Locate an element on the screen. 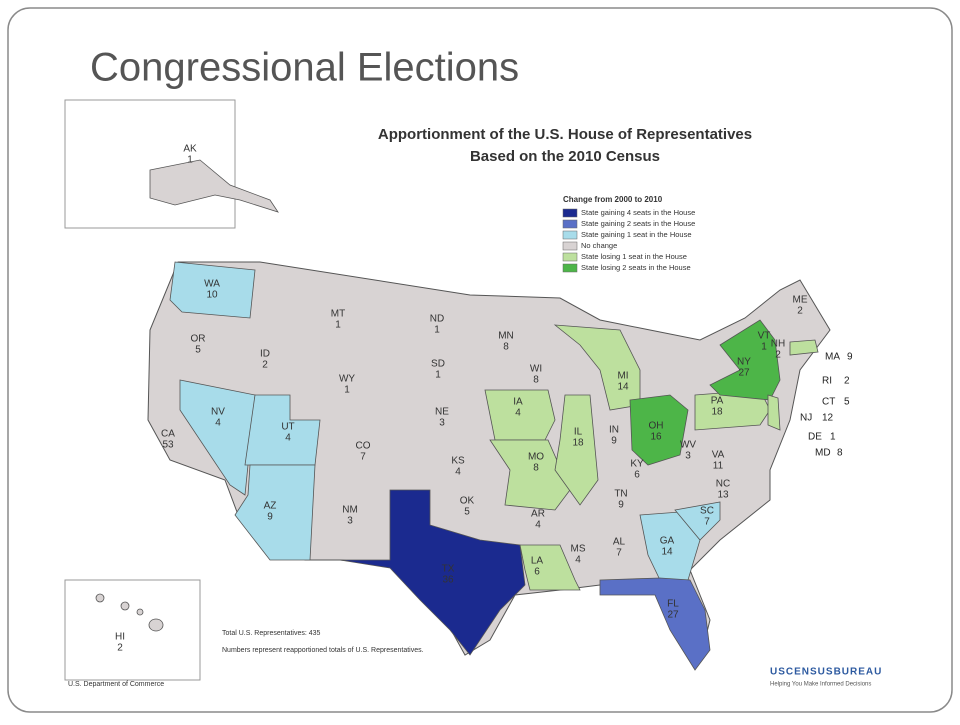 This screenshot has width=960, height=725. state-seats: 16 is located at coordinates (656, 437).